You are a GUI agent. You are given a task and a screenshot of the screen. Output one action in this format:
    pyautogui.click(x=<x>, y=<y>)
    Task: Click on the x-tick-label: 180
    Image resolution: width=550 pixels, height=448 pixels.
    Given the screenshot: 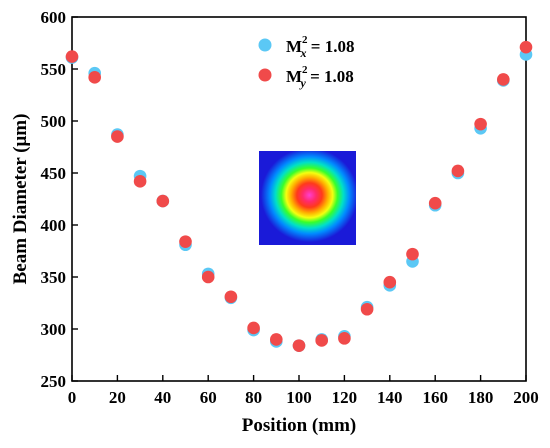 What is the action you would take?
    pyautogui.click(x=481, y=397)
    